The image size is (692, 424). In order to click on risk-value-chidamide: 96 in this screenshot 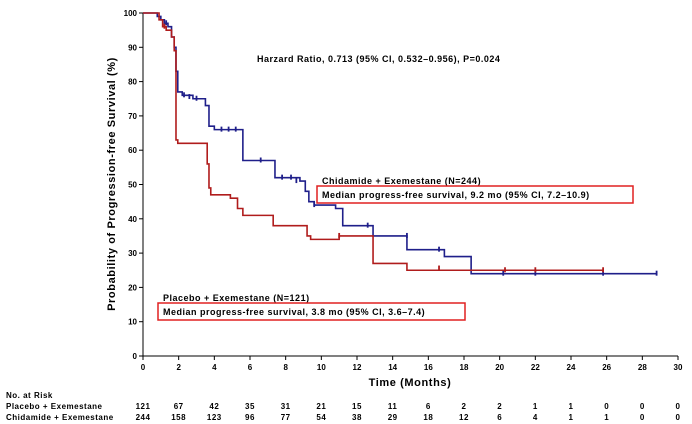, I will do `click(250, 417)`.